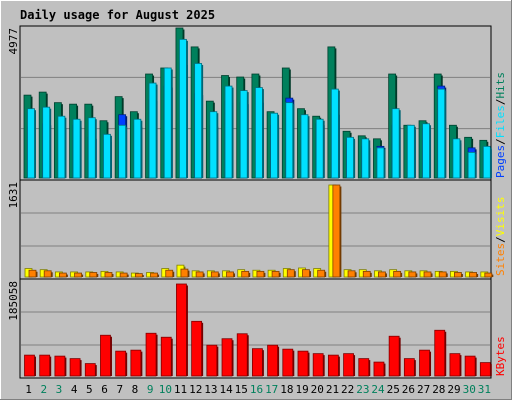 The image size is (512, 400). What do you see at coordinates (173, 274) in the screenshot?
I see `sites-bar-day-10-shadow` at bounding box center [173, 274].